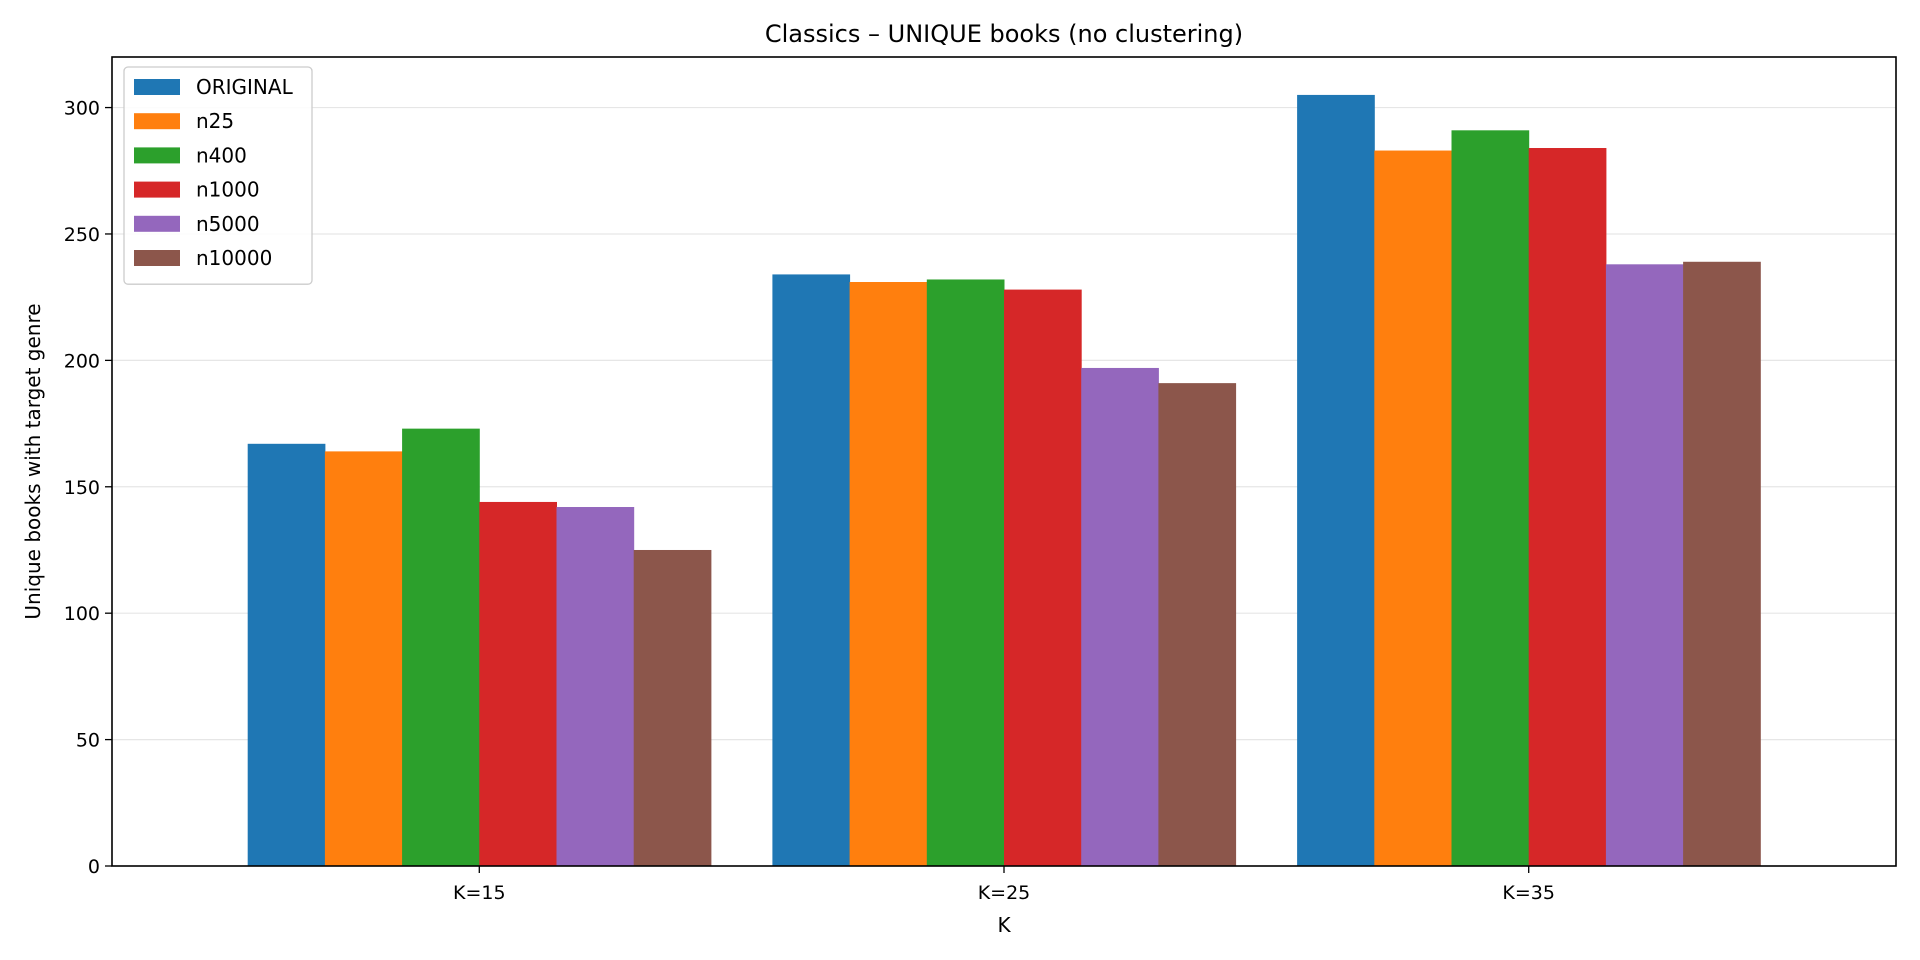 This screenshot has height=960, width=1920. What do you see at coordinates (441, 647) in the screenshot?
I see `bar-n400-k15` at bounding box center [441, 647].